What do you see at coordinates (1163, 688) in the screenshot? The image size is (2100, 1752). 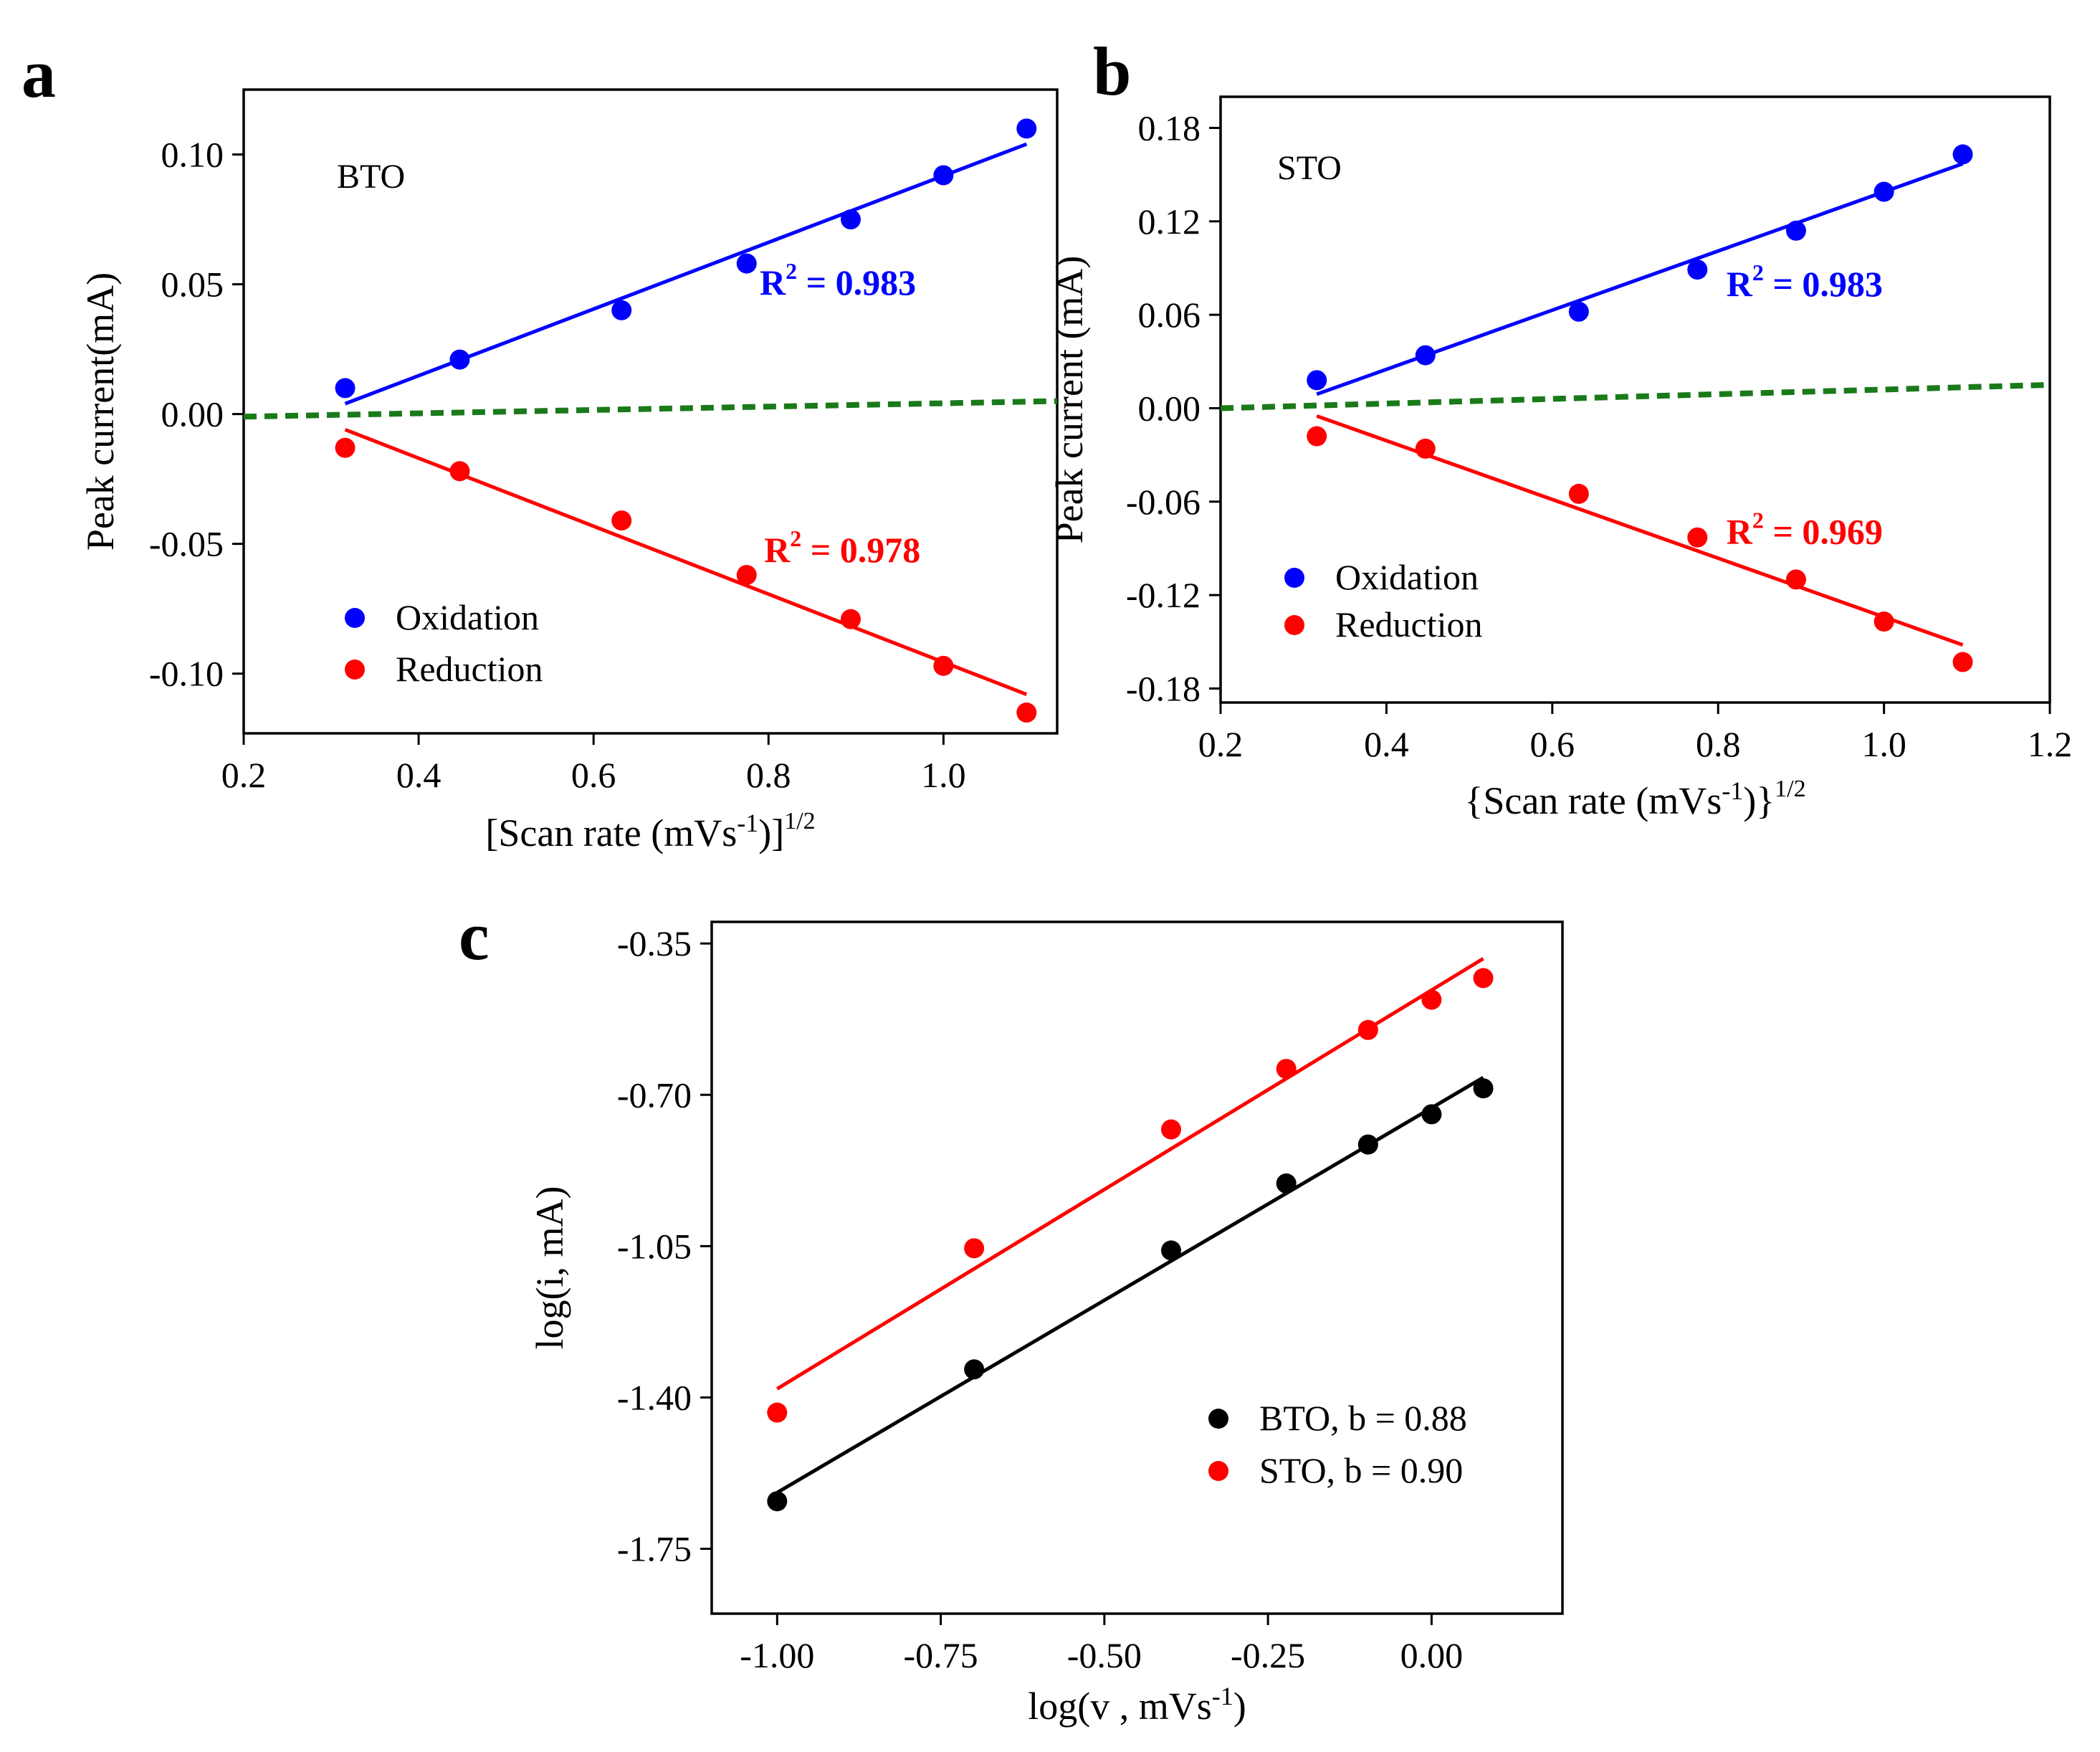 I see `y-tick-label: -0.18` at bounding box center [1163, 688].